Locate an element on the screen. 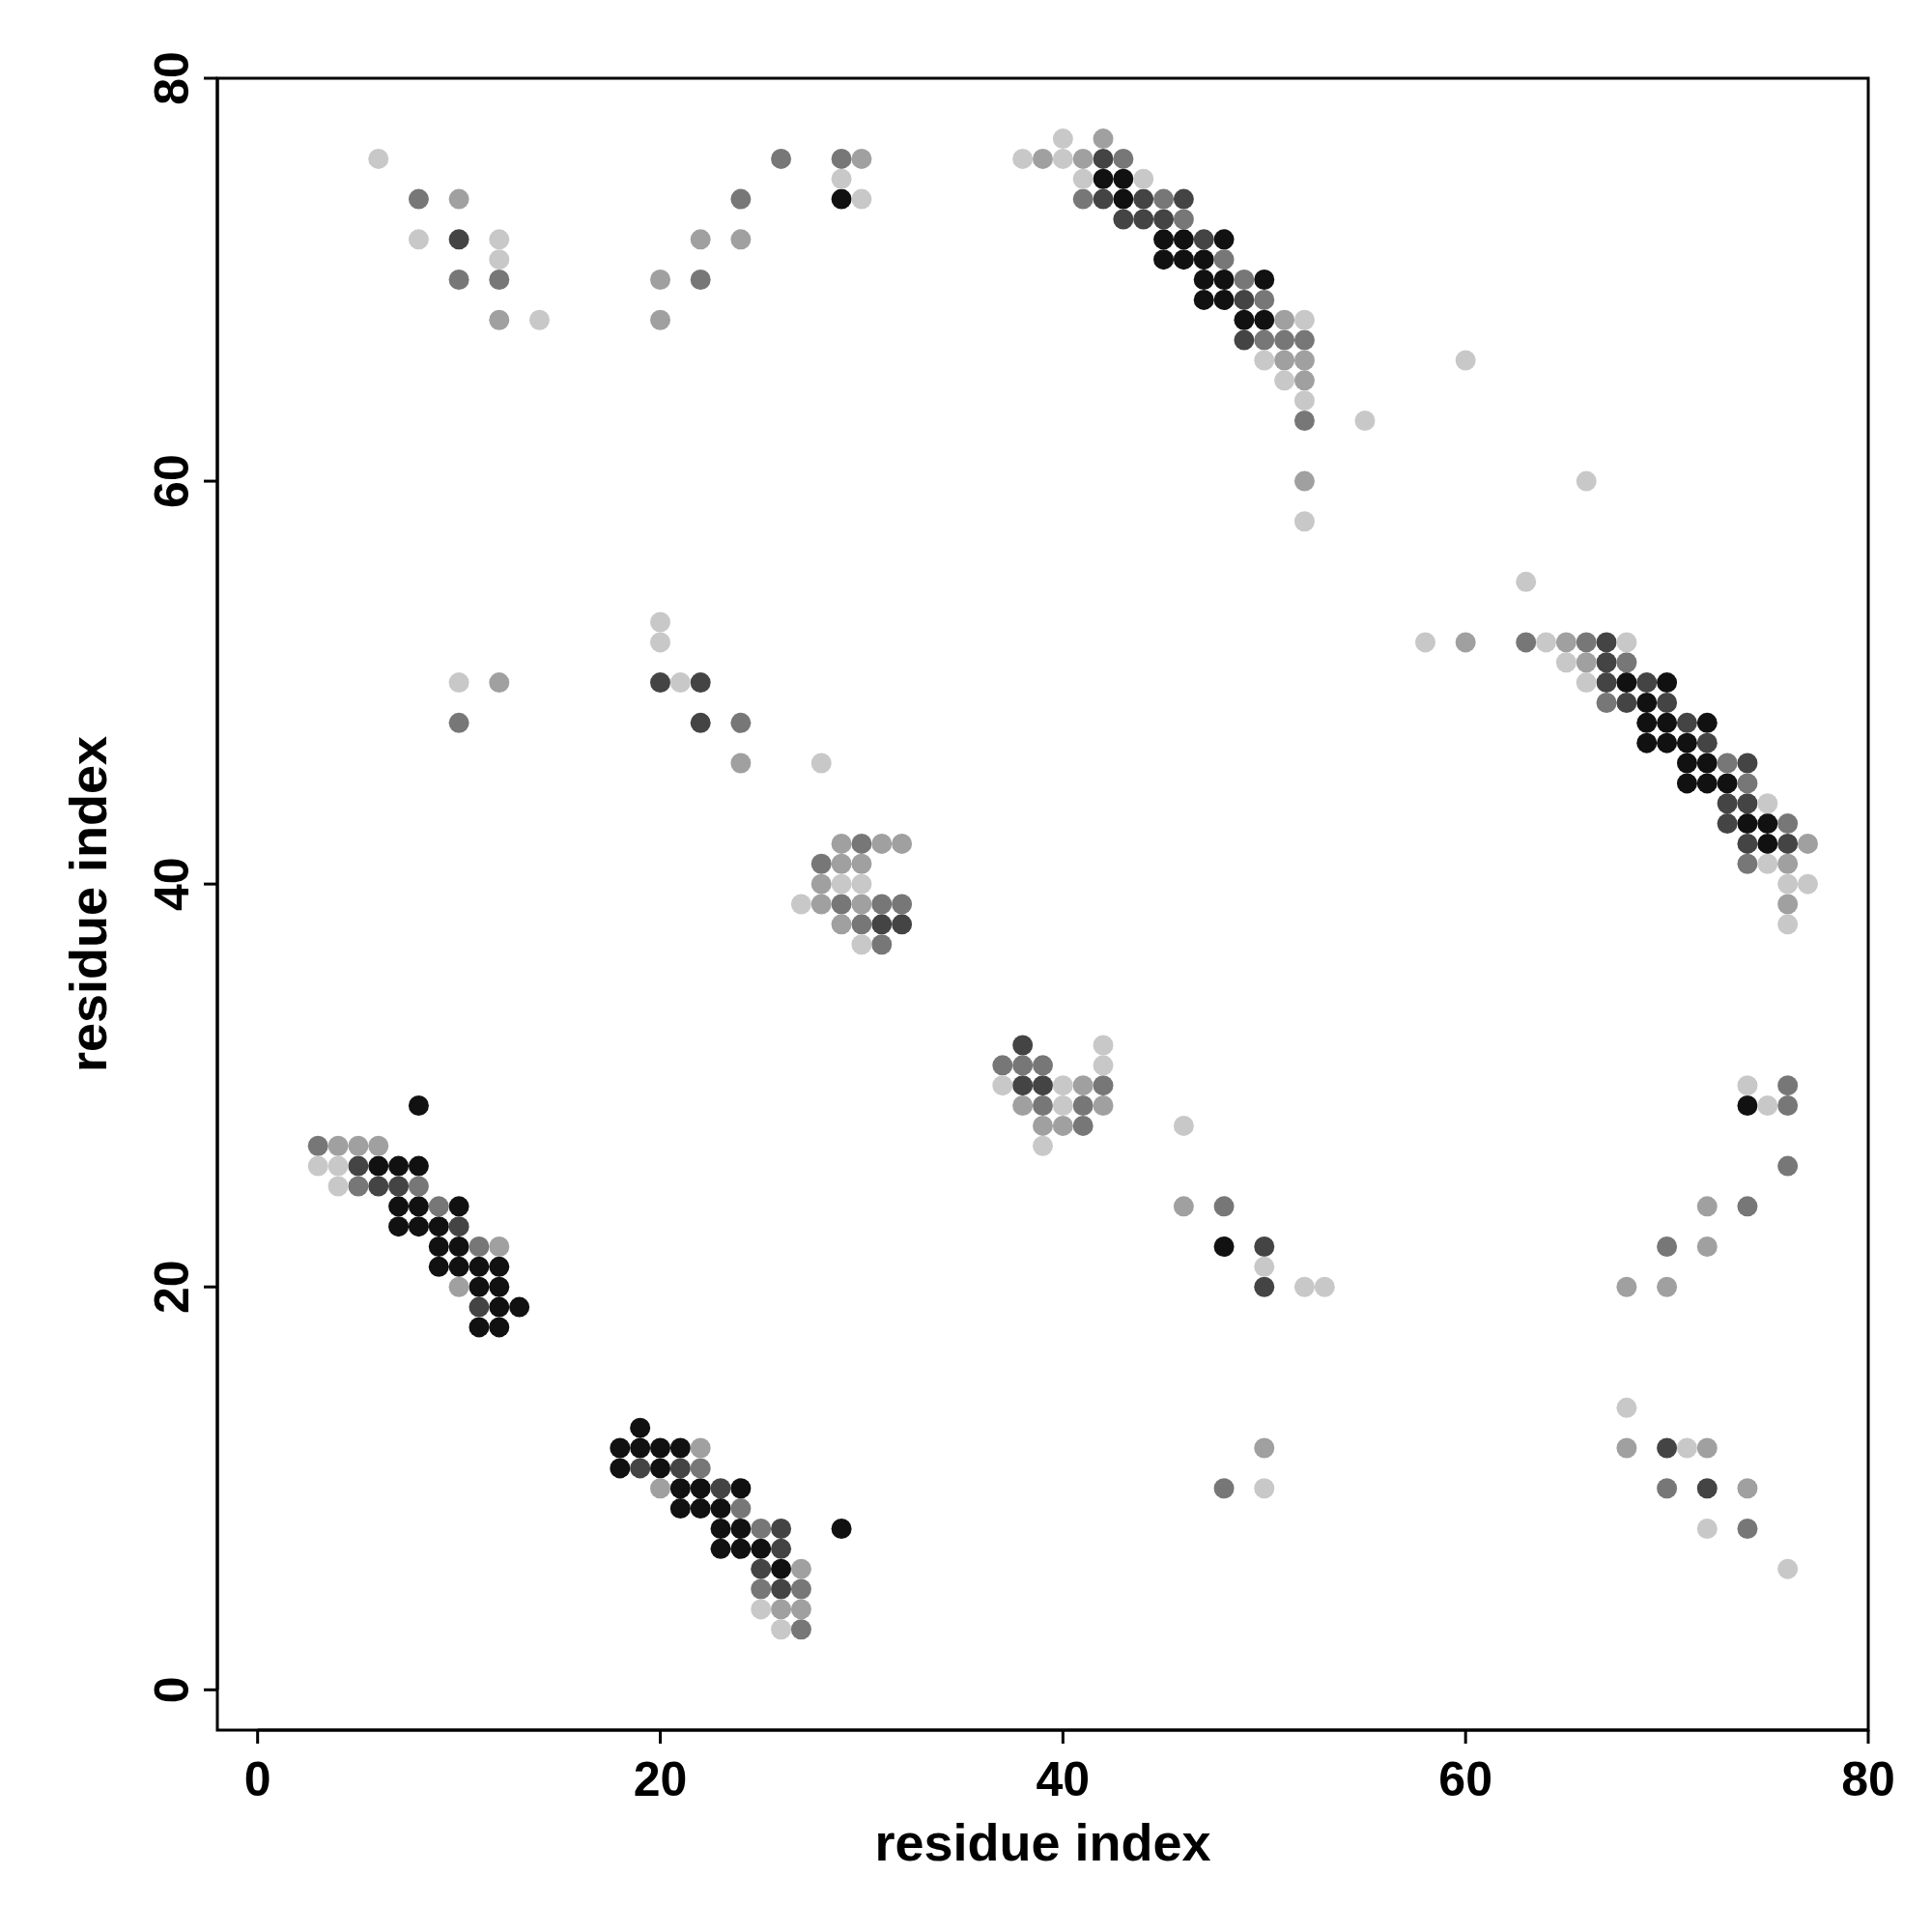 This screenshot has height=1932, width=1932. y-tick-label: 20 is located at coordinates (172, 1287).